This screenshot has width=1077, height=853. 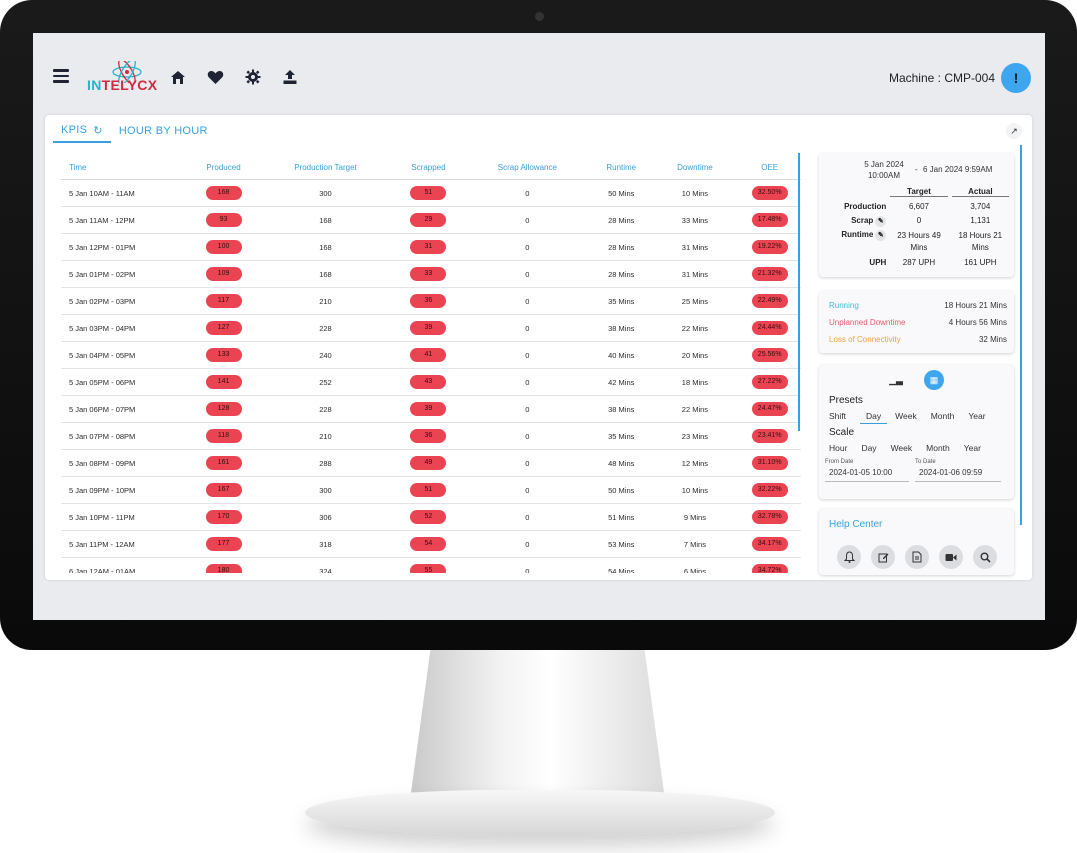 I want to click on value-pill: 52, so click(x=428, y=517).